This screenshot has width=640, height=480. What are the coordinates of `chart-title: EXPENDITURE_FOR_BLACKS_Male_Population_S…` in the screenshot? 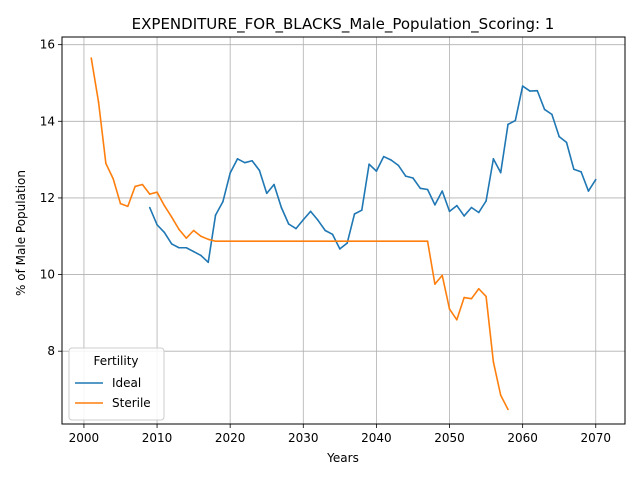 It's located at (343, 24).